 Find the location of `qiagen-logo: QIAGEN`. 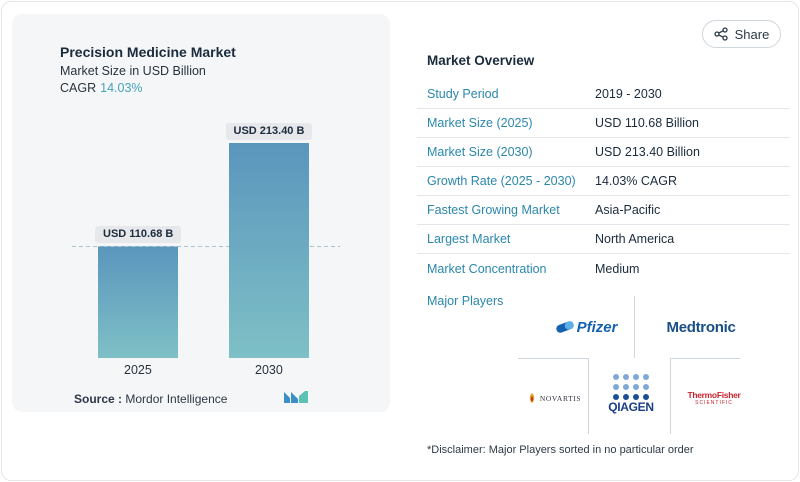

qiagen-logo: QIAGEN is located at coordinates (631, 393).